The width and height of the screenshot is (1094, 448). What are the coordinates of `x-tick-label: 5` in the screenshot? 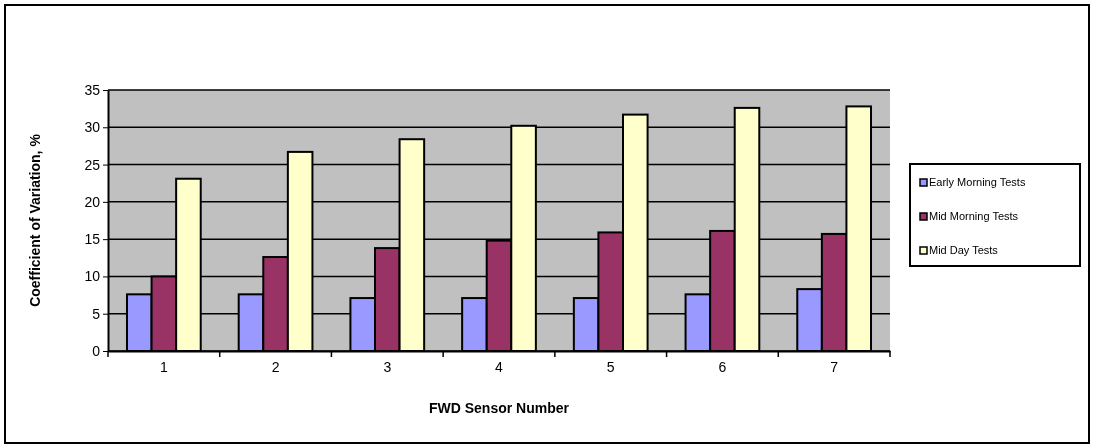 It's located at (610, 367).